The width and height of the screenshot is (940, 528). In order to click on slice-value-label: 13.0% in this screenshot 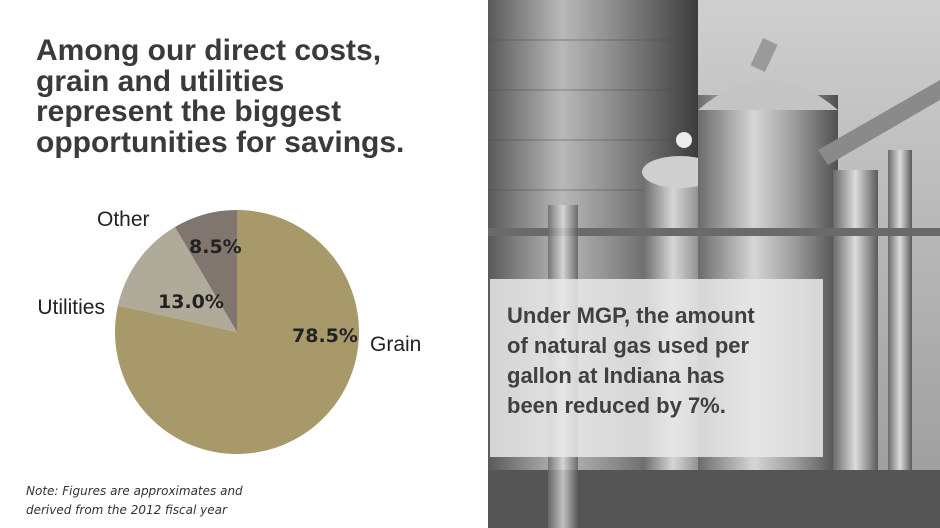, I will do `click(191, 302)`.